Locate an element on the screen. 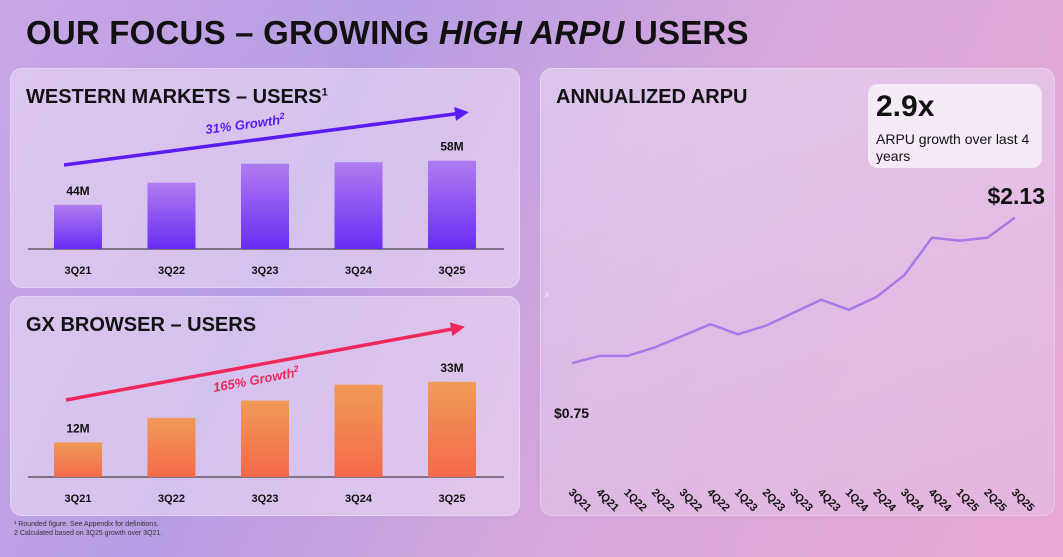 This screenshot has width=1063, height=557. arpu-start-label: $0.75 is located at coordinates (571, 413).